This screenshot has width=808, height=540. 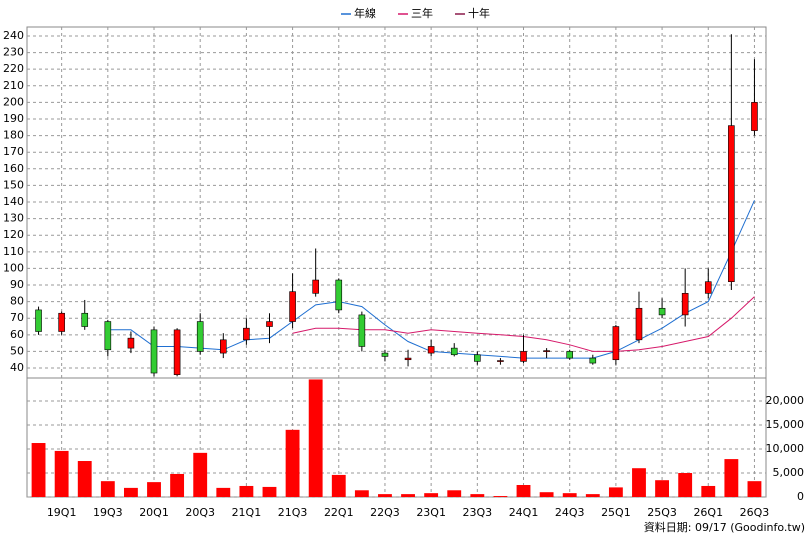 What do you see at coordinates (13, 251) in the screenshot?
I see `y-tick-label: 110` at bounding box center [13, 251].